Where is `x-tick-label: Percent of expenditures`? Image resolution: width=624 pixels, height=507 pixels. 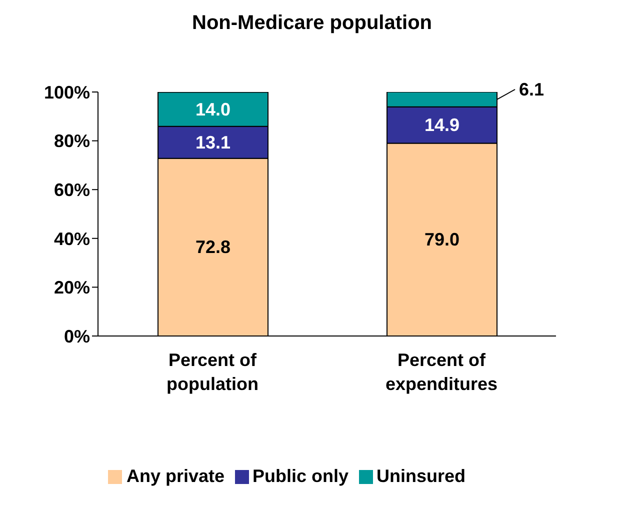
x-tick-label: Percent of expenditures is located at coordinates (441, 372).